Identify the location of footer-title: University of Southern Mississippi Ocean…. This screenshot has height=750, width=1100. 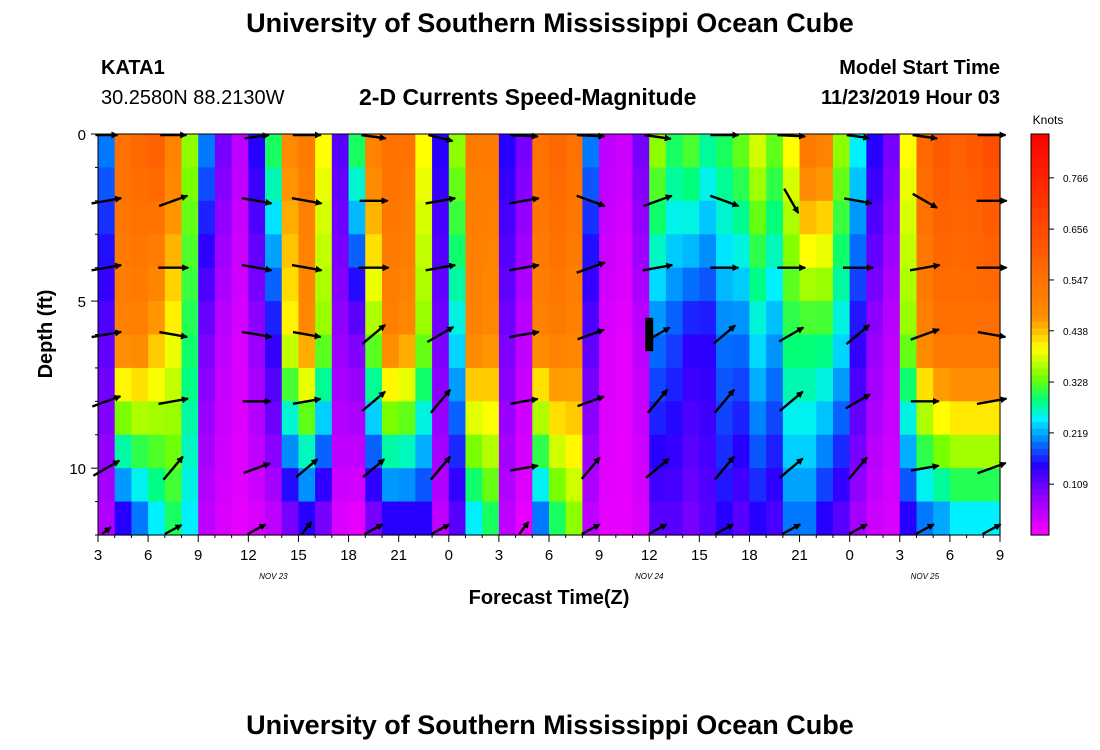
(550, 725).